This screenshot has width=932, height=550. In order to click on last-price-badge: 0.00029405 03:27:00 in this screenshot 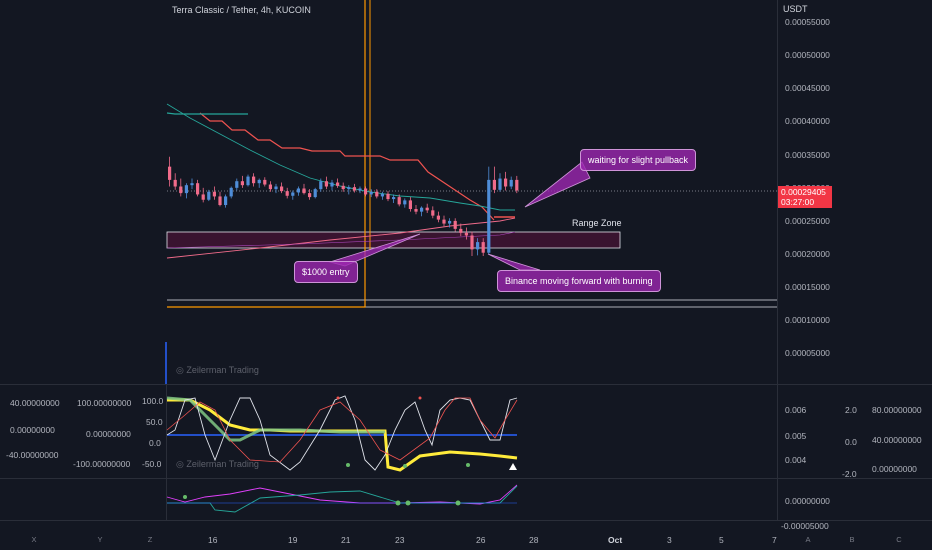, I will do `click(805, 197)`.